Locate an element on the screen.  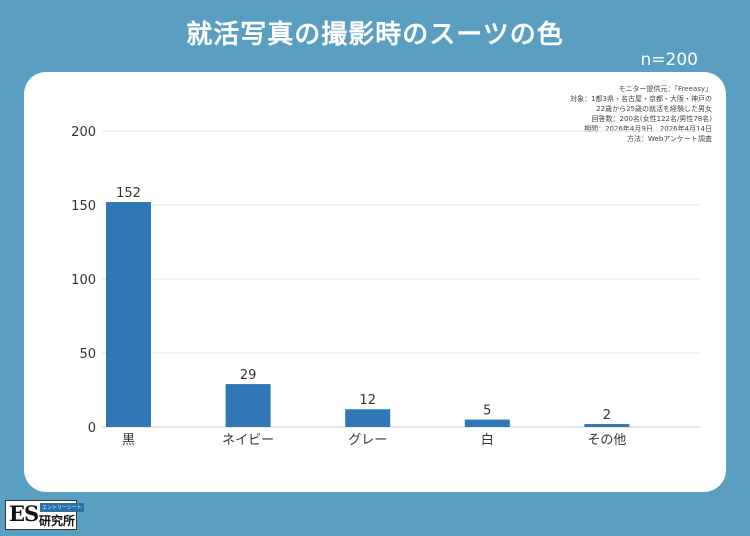
data-label: 29 is located at coordinates (248, 375).